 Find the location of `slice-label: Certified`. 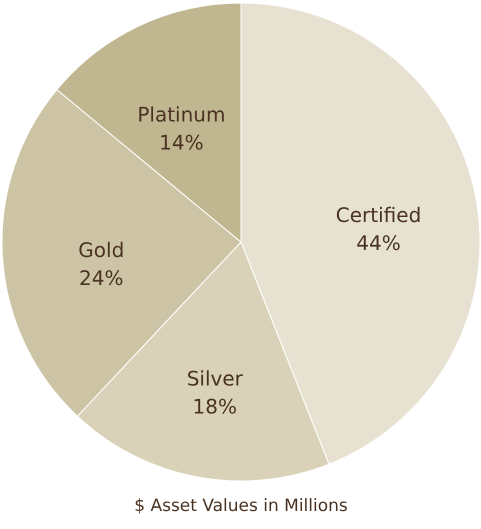

slice-label: Certified is located at coordinates (379, 214).